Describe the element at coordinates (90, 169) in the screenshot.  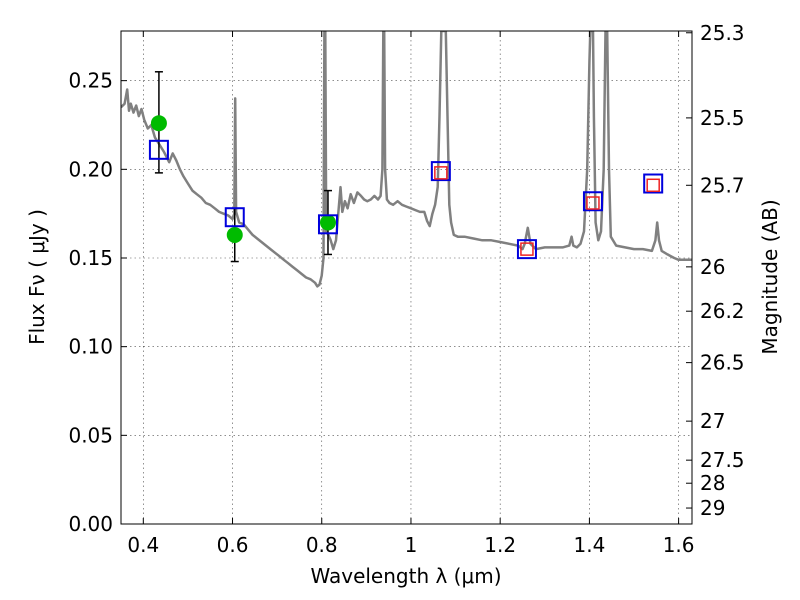
I see `y-tick-label: 0.20` at that location.